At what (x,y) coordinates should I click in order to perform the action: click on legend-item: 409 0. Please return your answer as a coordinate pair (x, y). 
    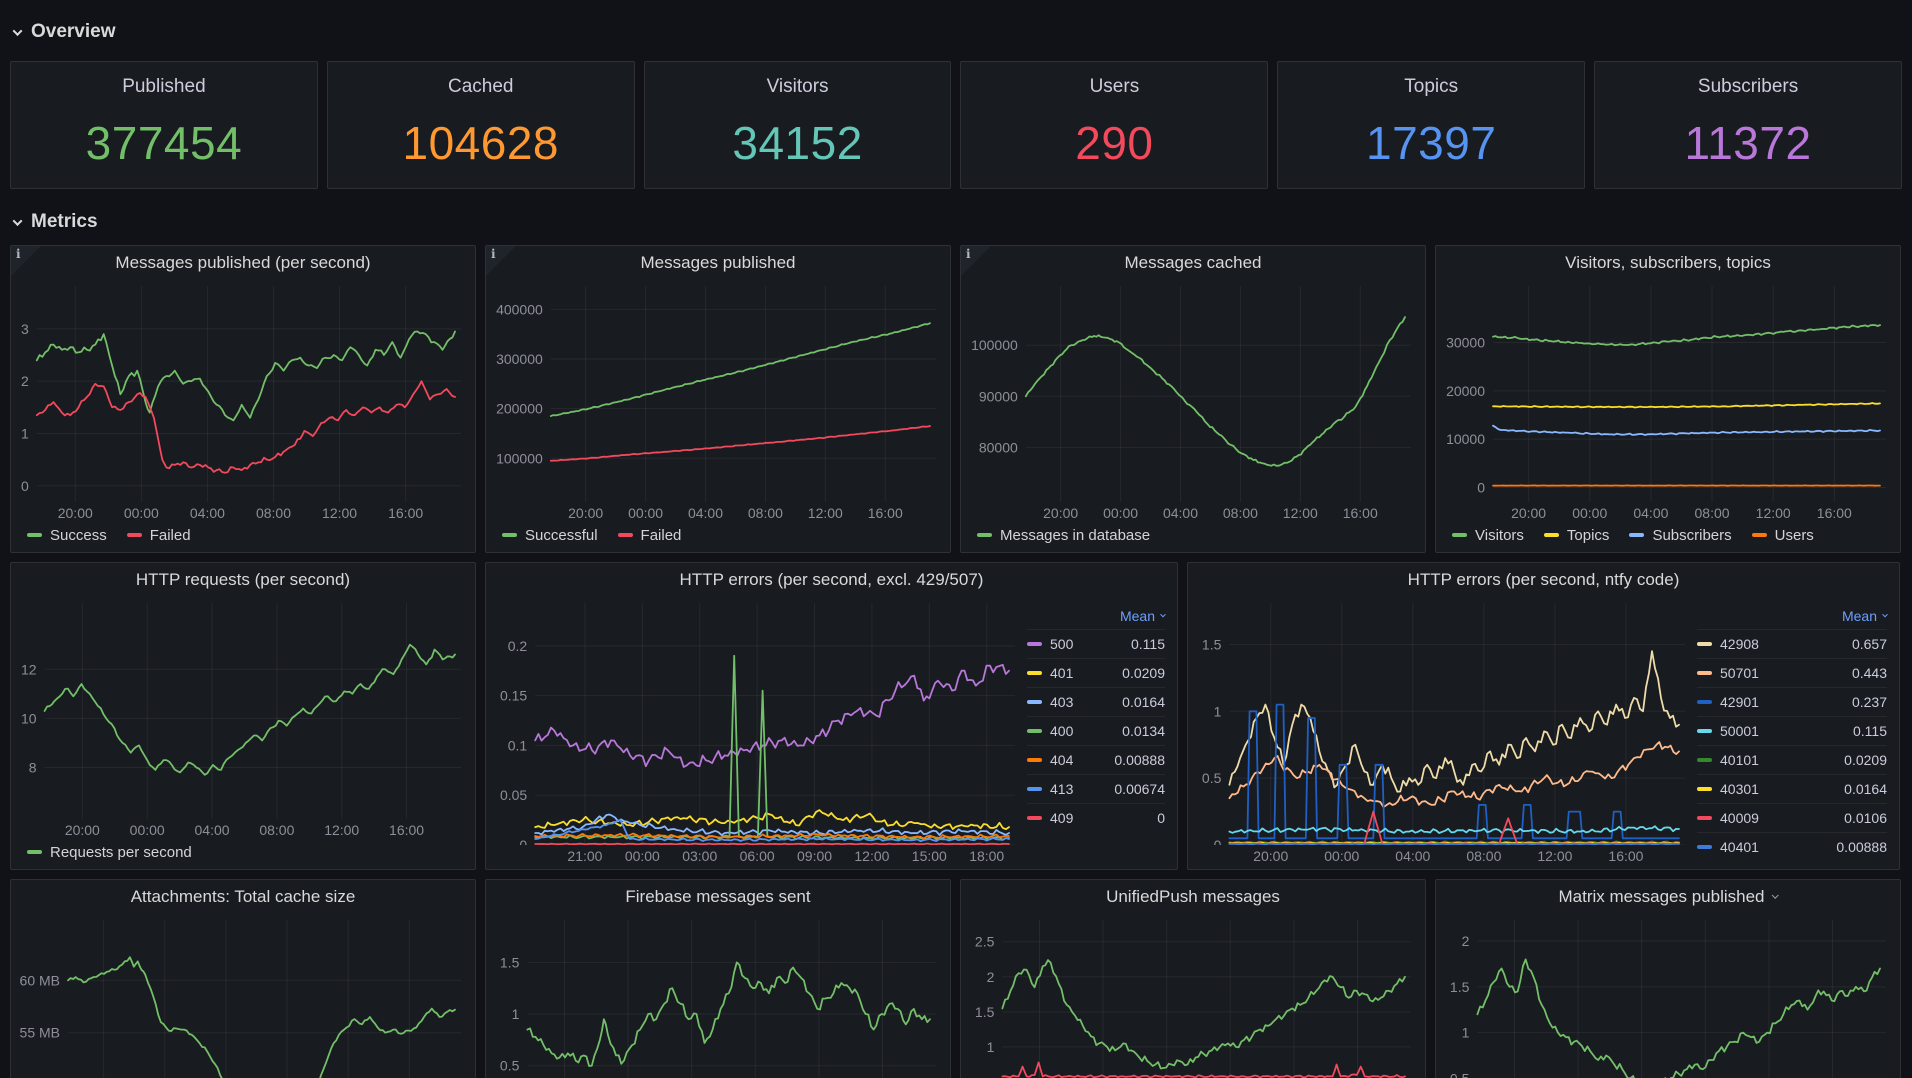
    Looking at the image, I should click on (1096, 817).